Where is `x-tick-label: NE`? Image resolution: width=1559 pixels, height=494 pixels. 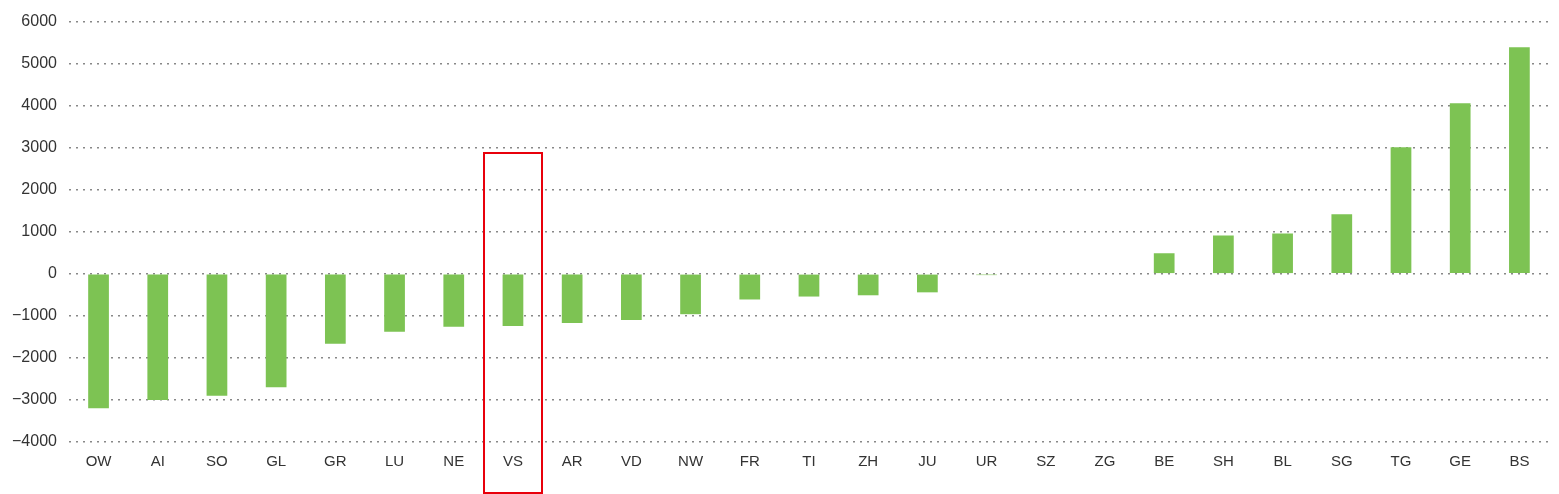
x-tick-label: NE is located at coordinates (454, 461).